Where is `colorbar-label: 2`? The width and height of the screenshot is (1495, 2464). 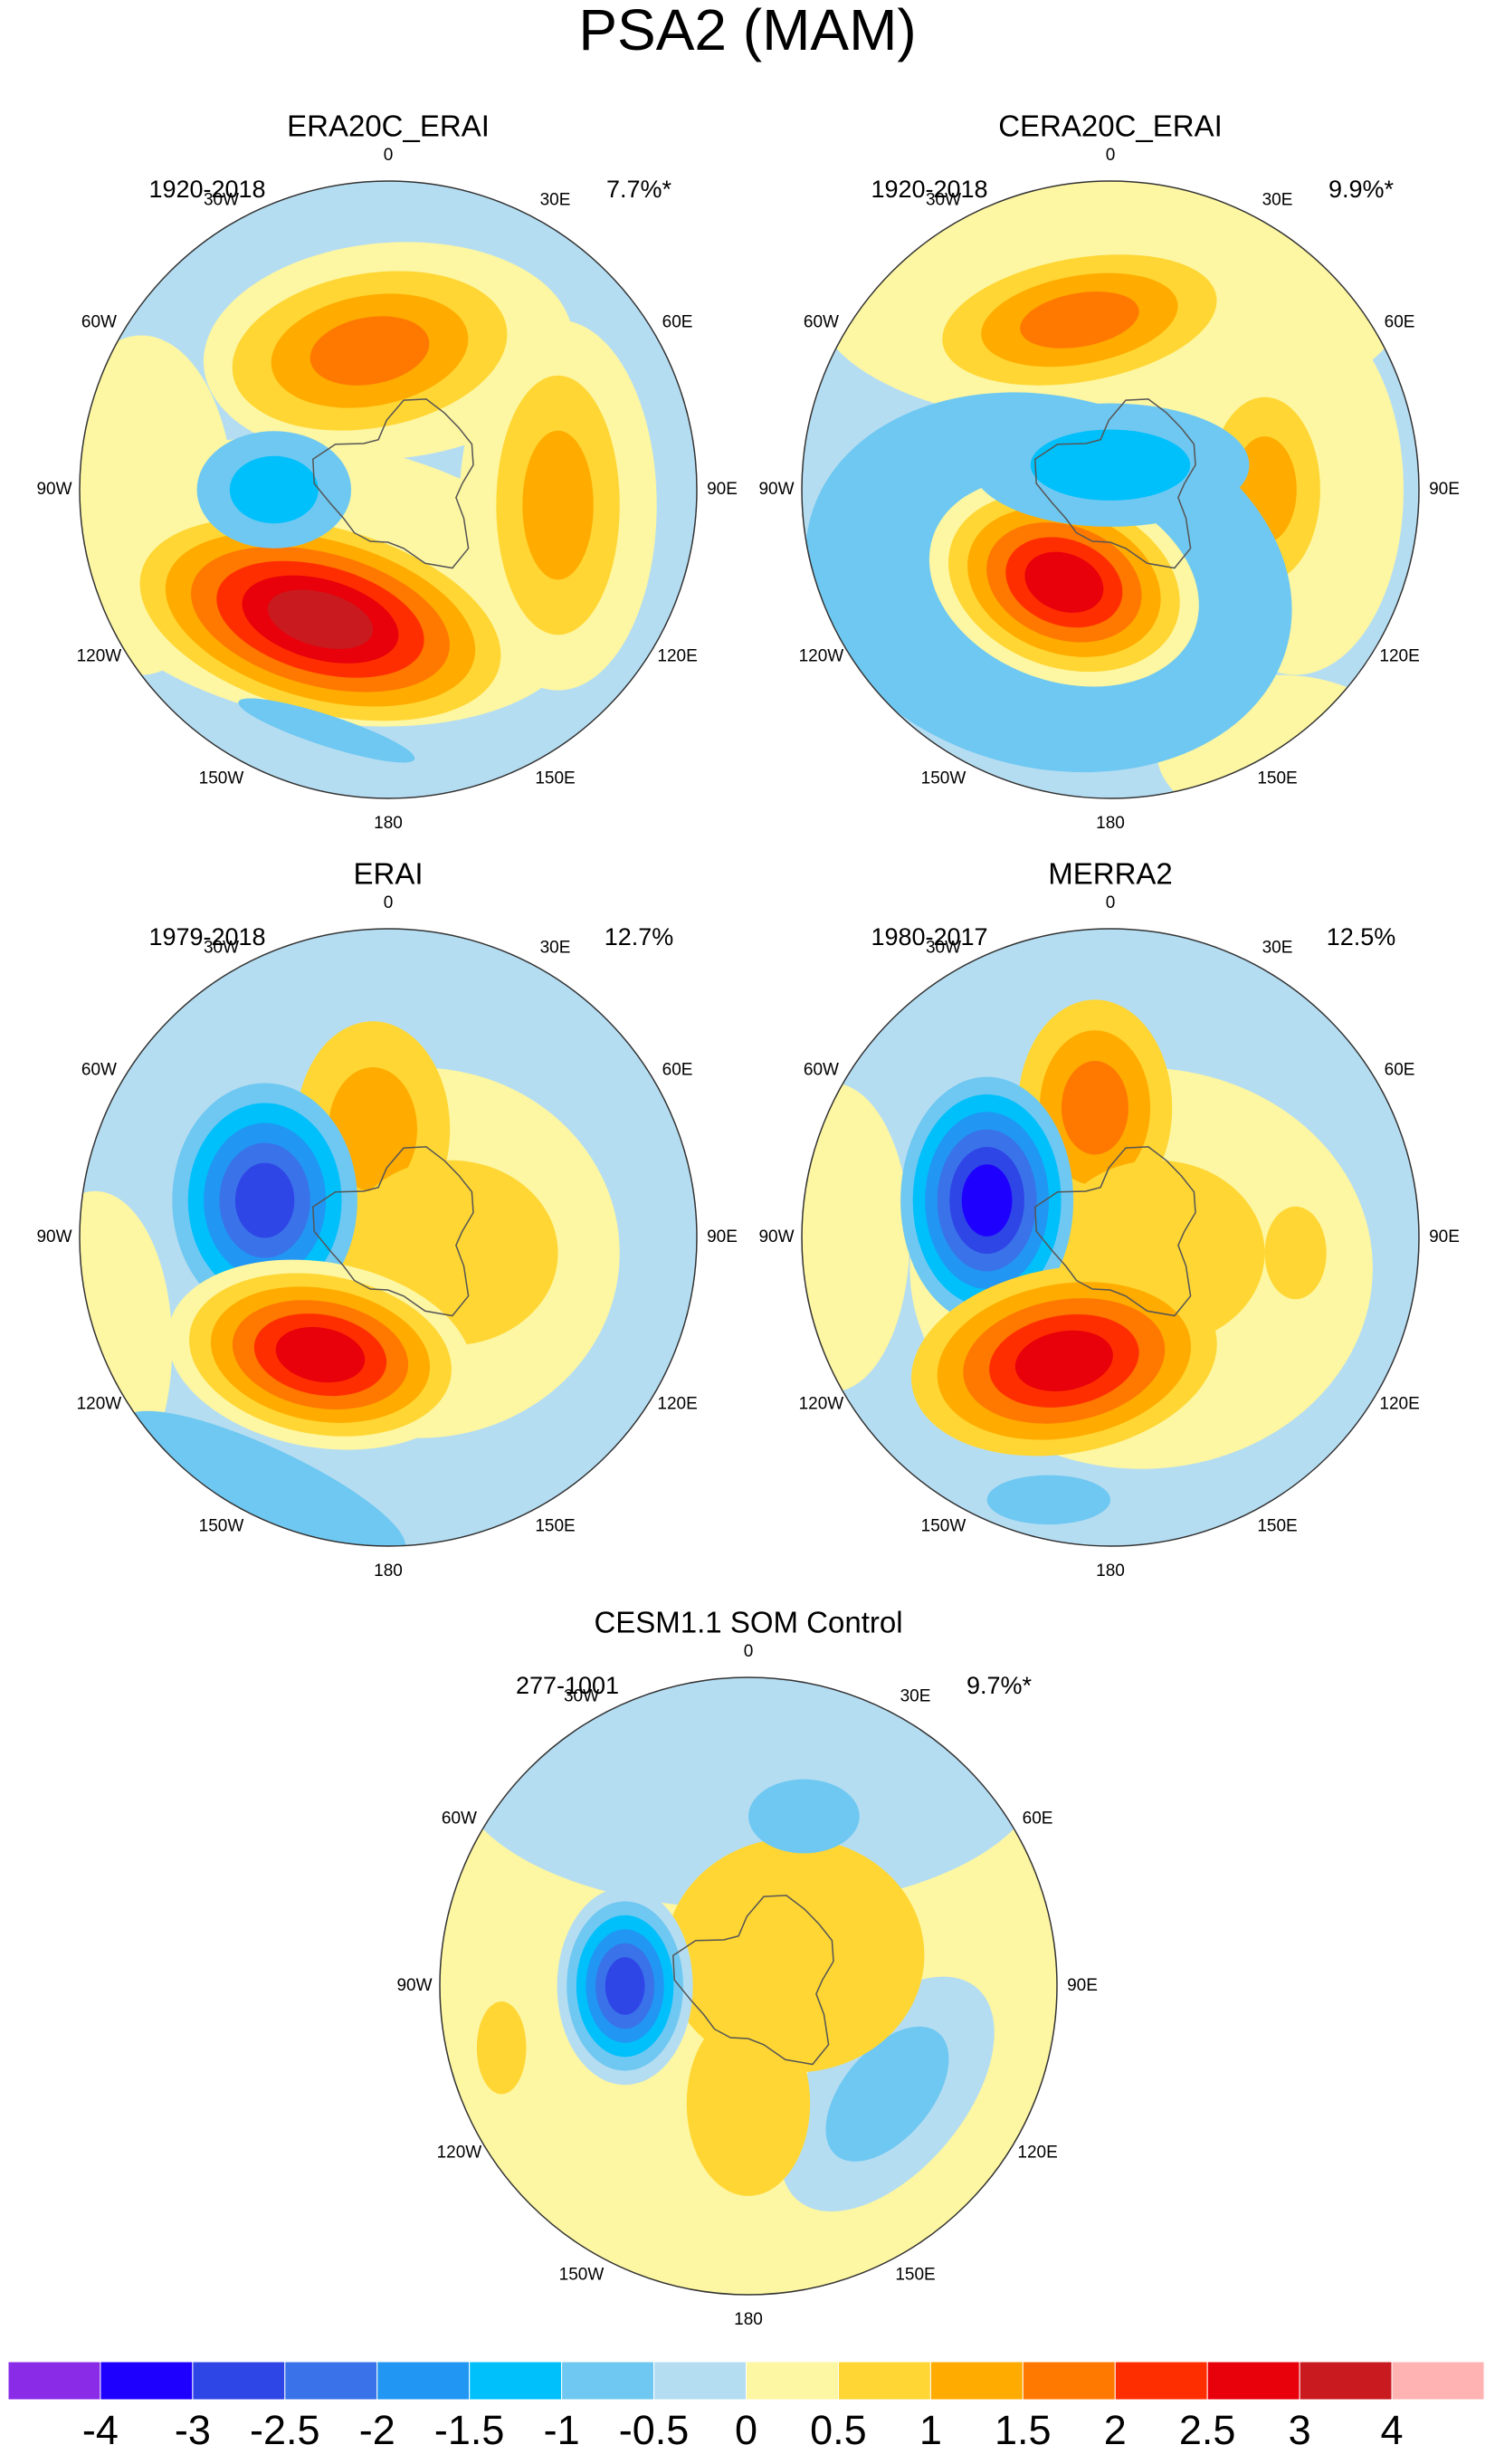
colorbar-label: 2 is located at coordinates (1115, 2430).